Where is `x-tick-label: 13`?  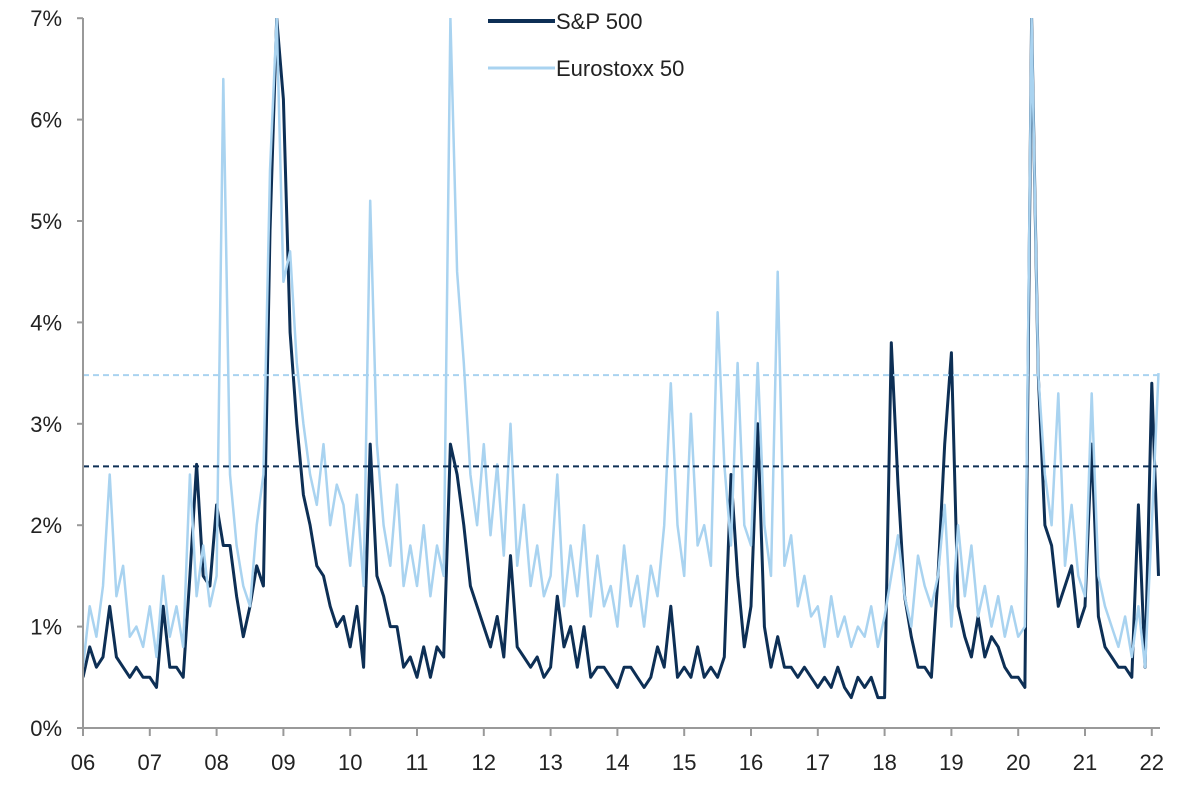 x-tick-label: 13 is located at coordinates (550, 762).